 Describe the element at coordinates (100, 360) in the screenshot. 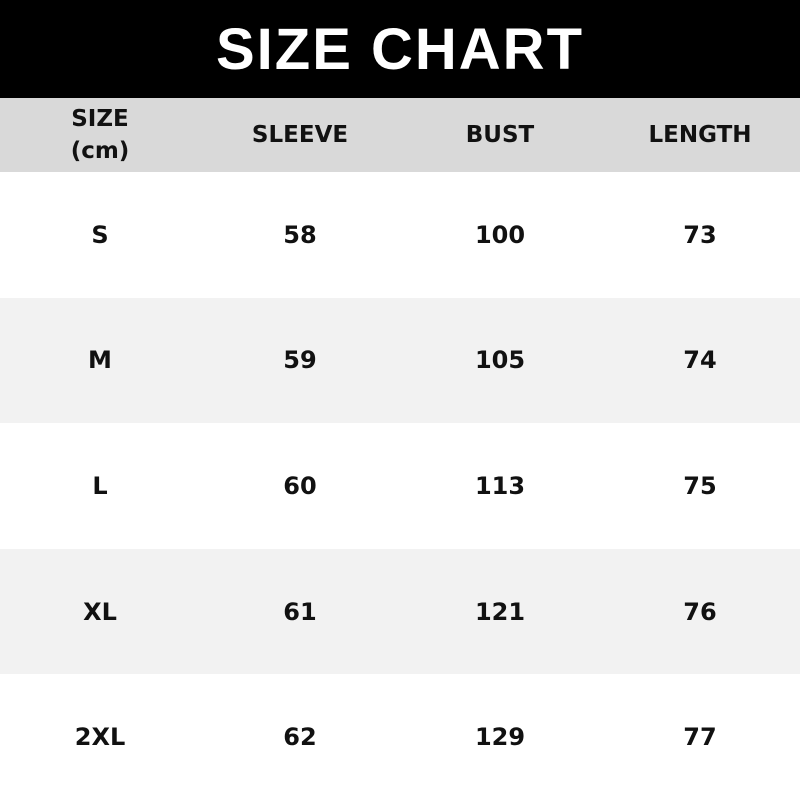

I see `cell-size: M` at that location.